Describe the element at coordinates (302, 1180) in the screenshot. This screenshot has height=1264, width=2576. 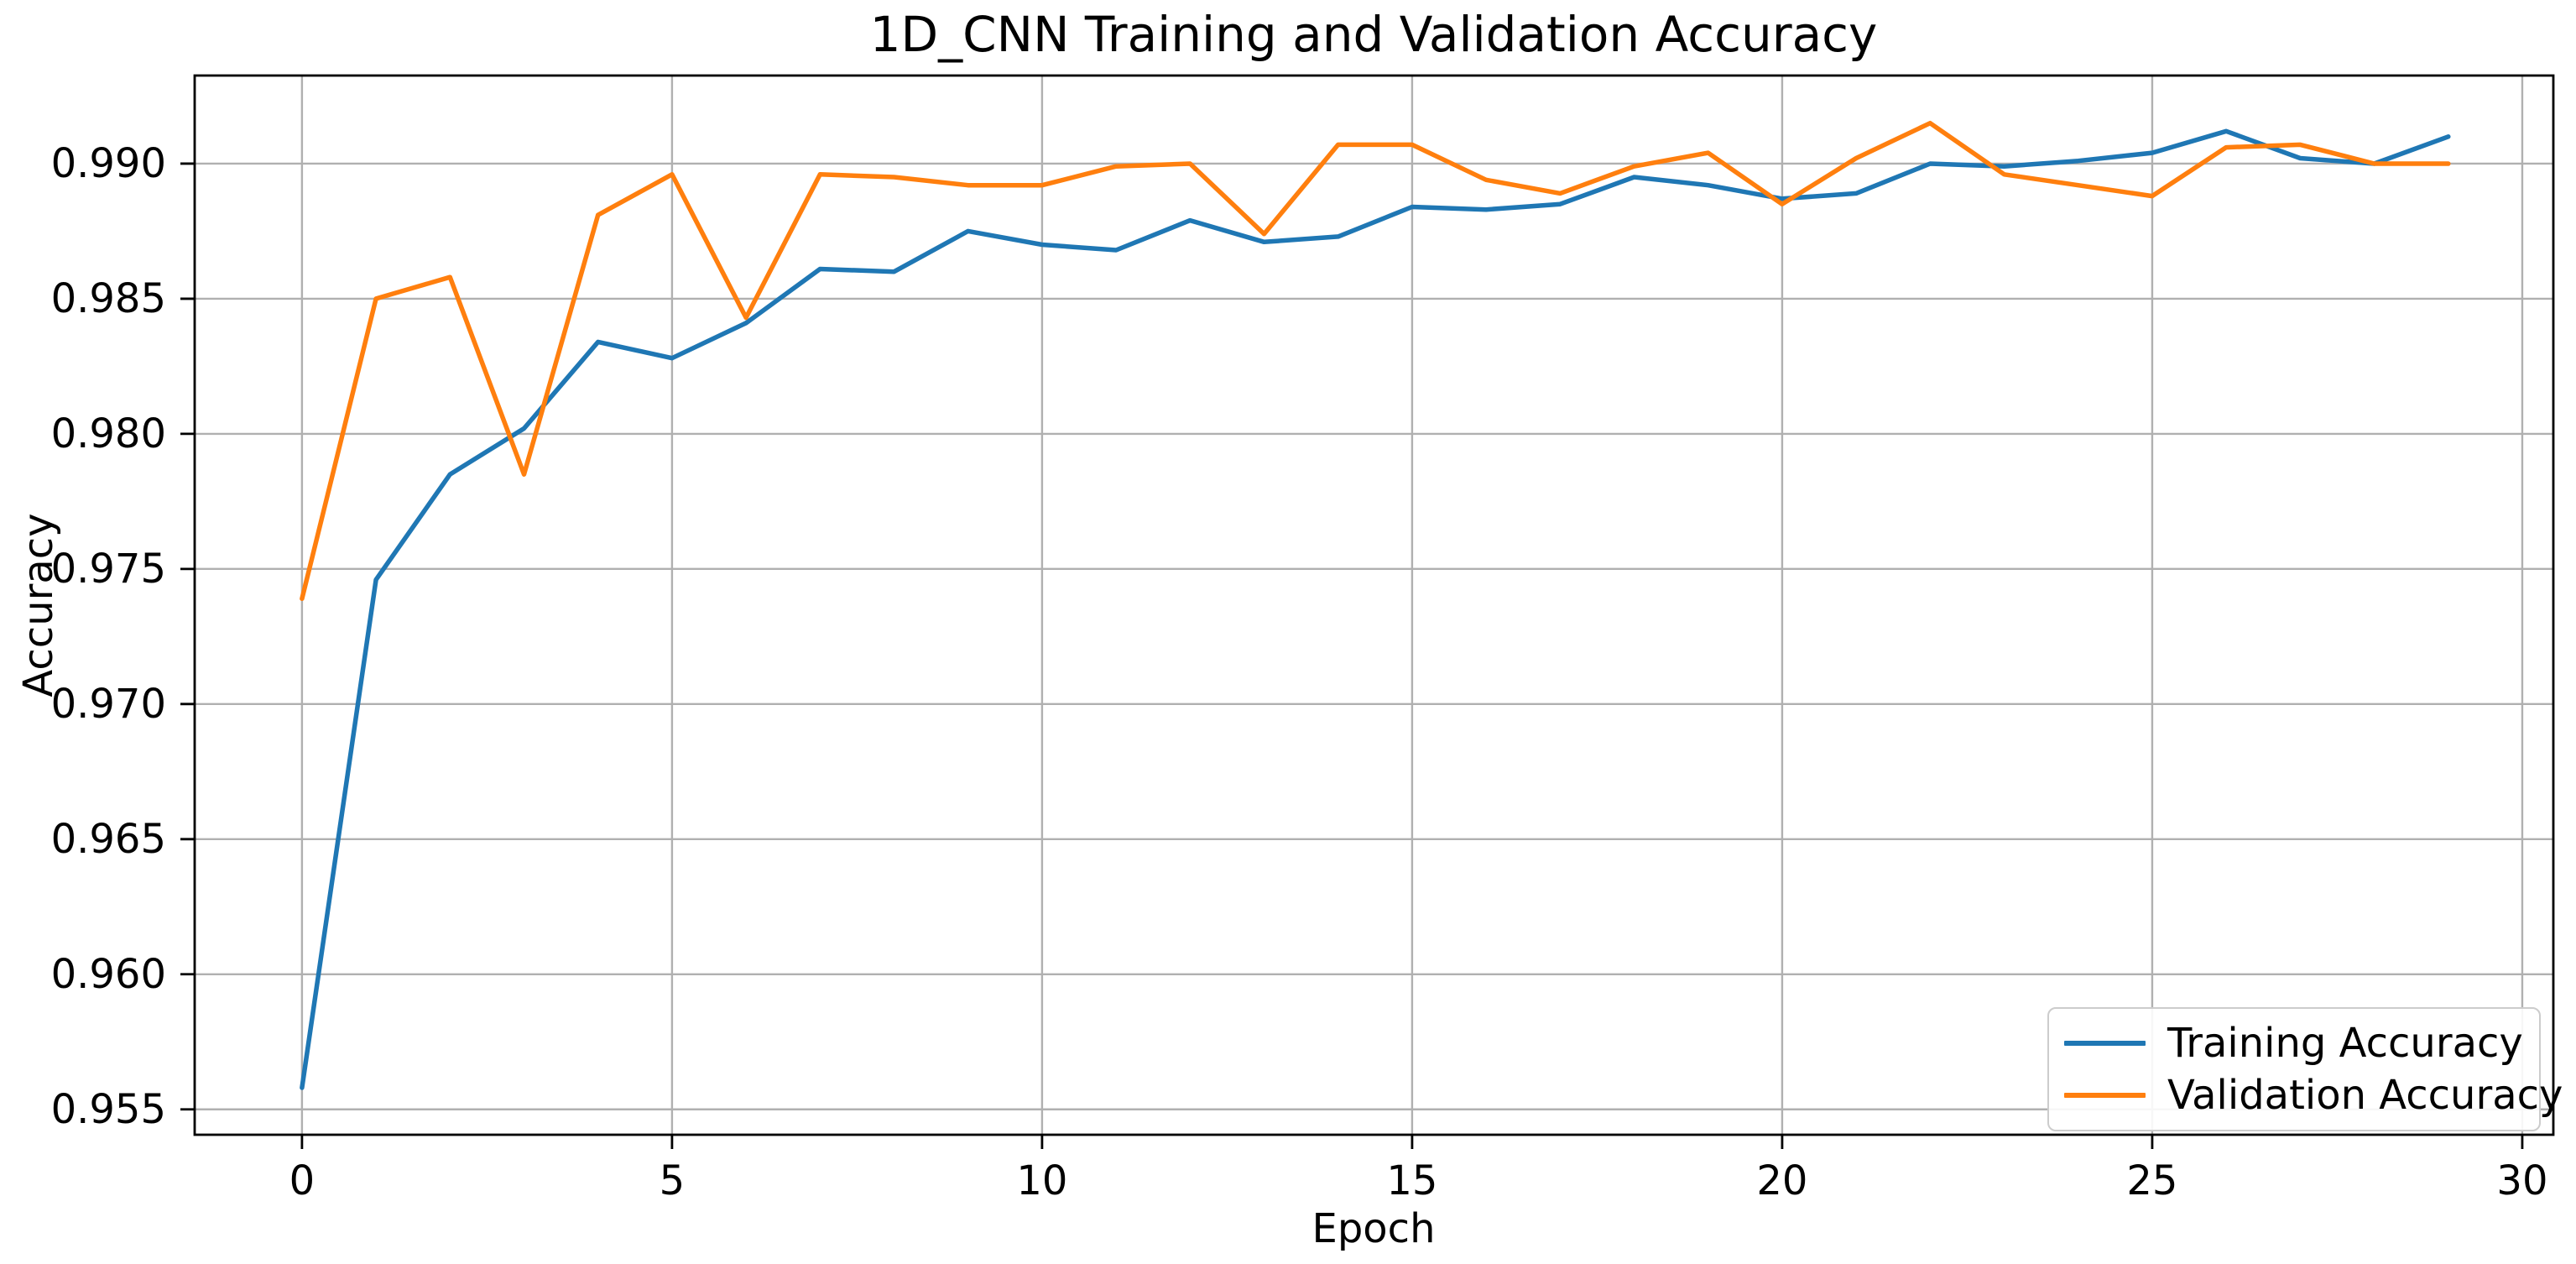
I see `x-tick-label: 0` at that location.